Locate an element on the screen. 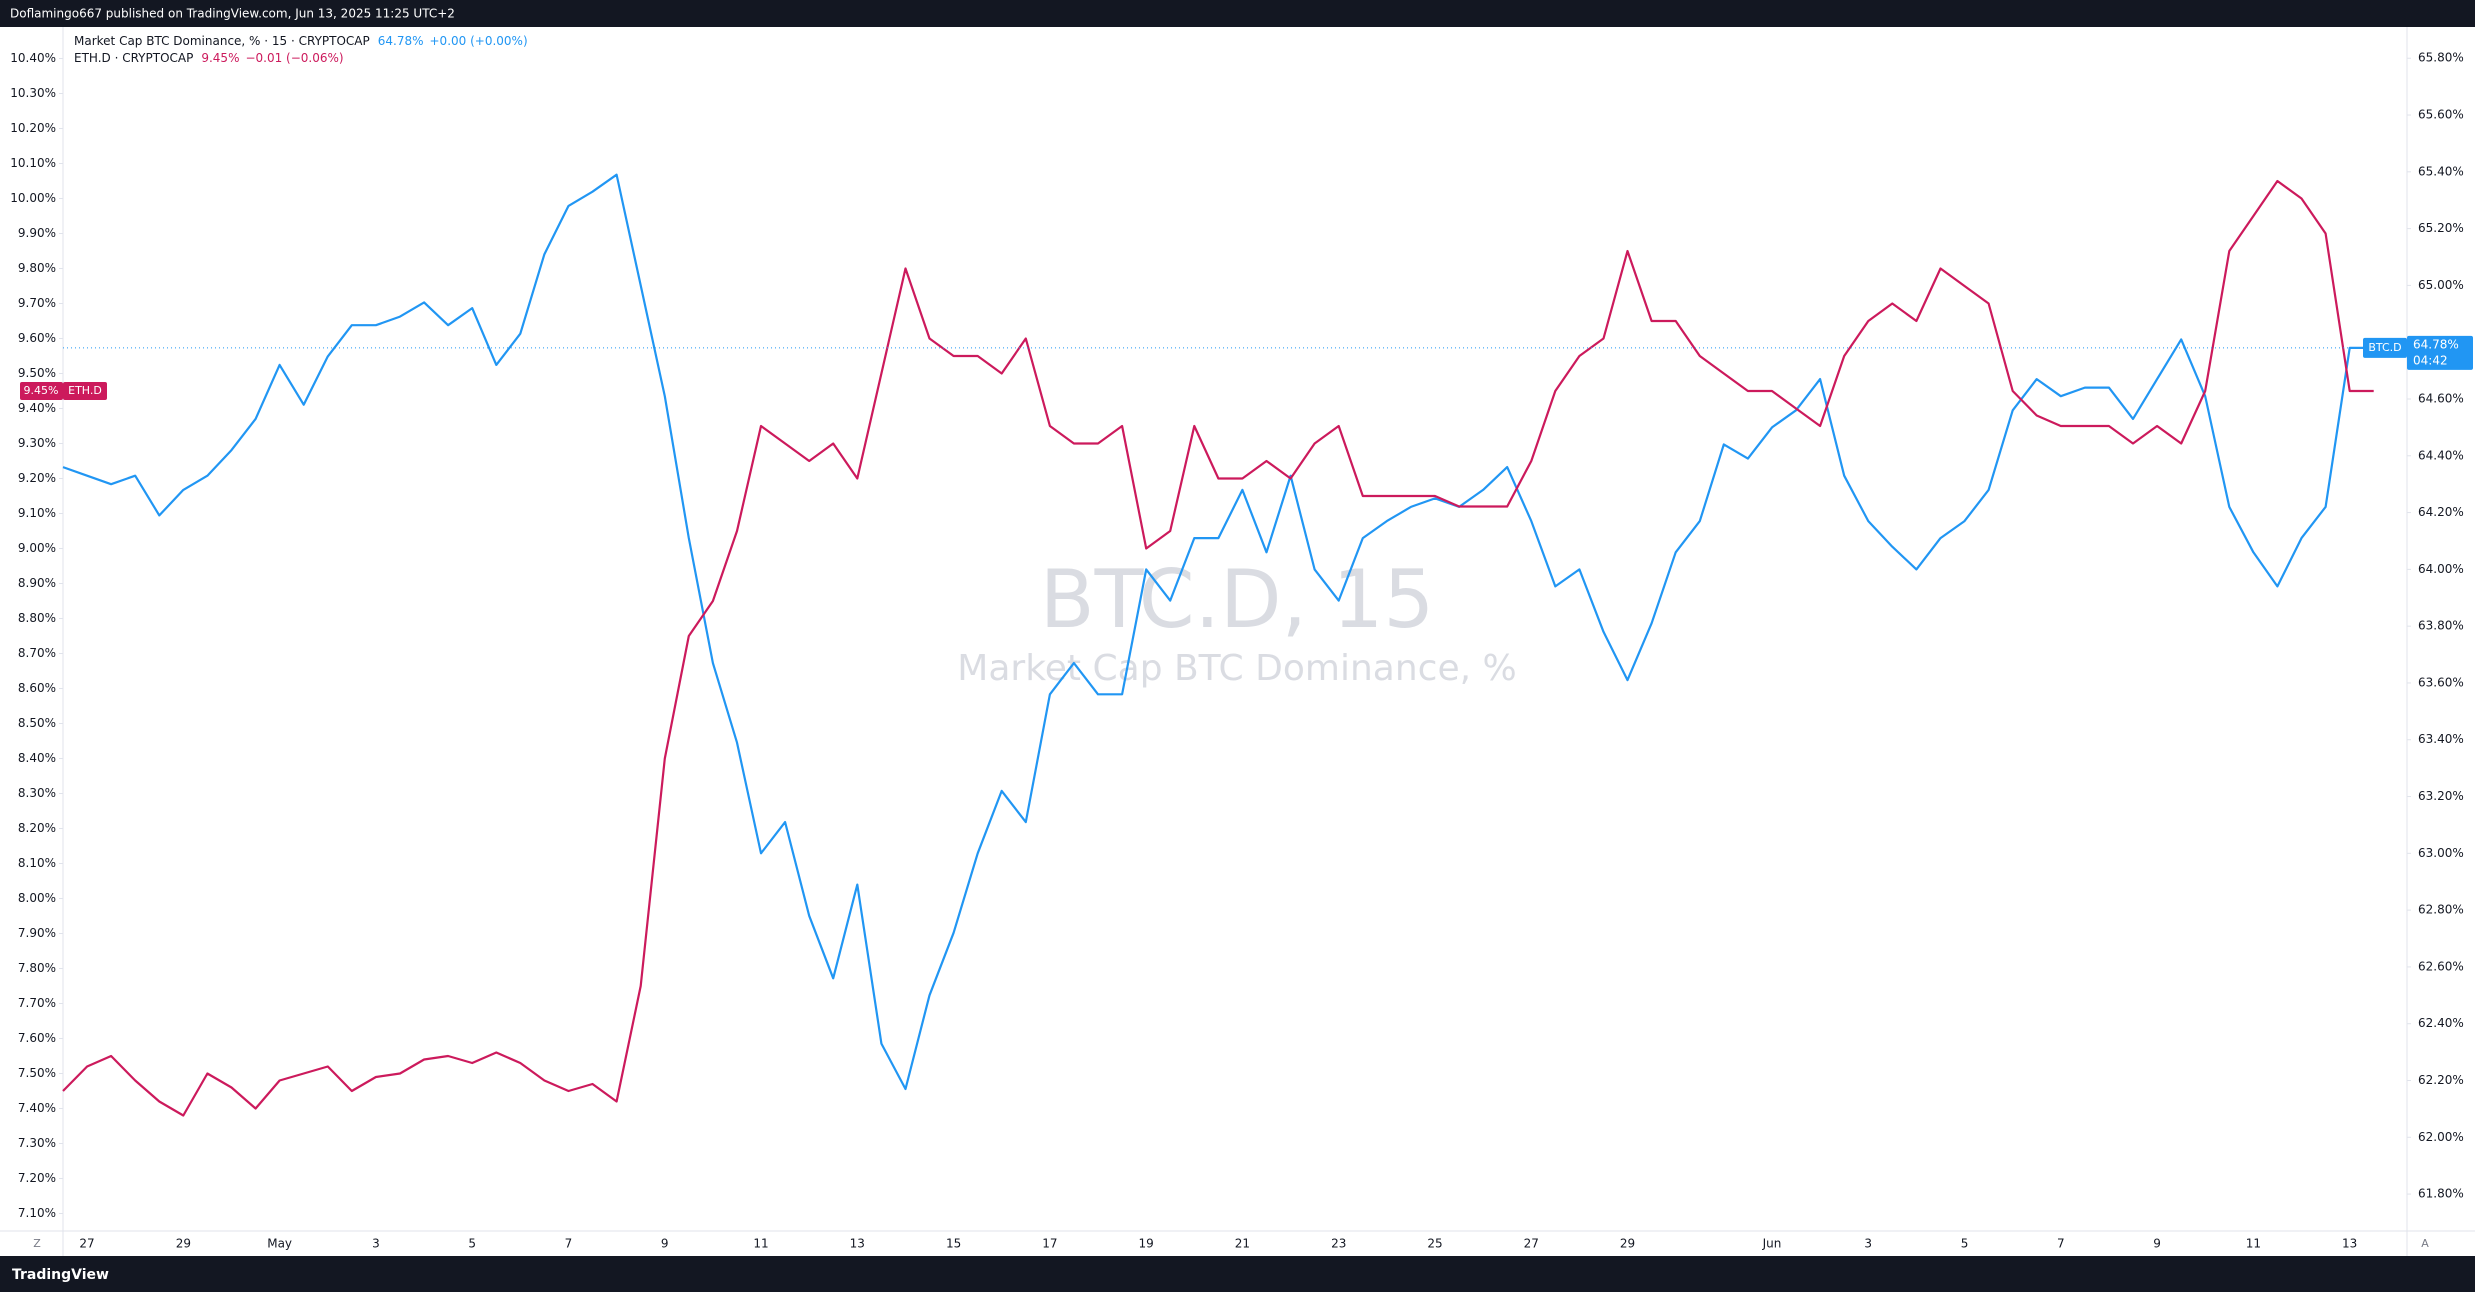  legend-name: ETH.D · CRYPTOCAP is located at coordinates (133, 58).